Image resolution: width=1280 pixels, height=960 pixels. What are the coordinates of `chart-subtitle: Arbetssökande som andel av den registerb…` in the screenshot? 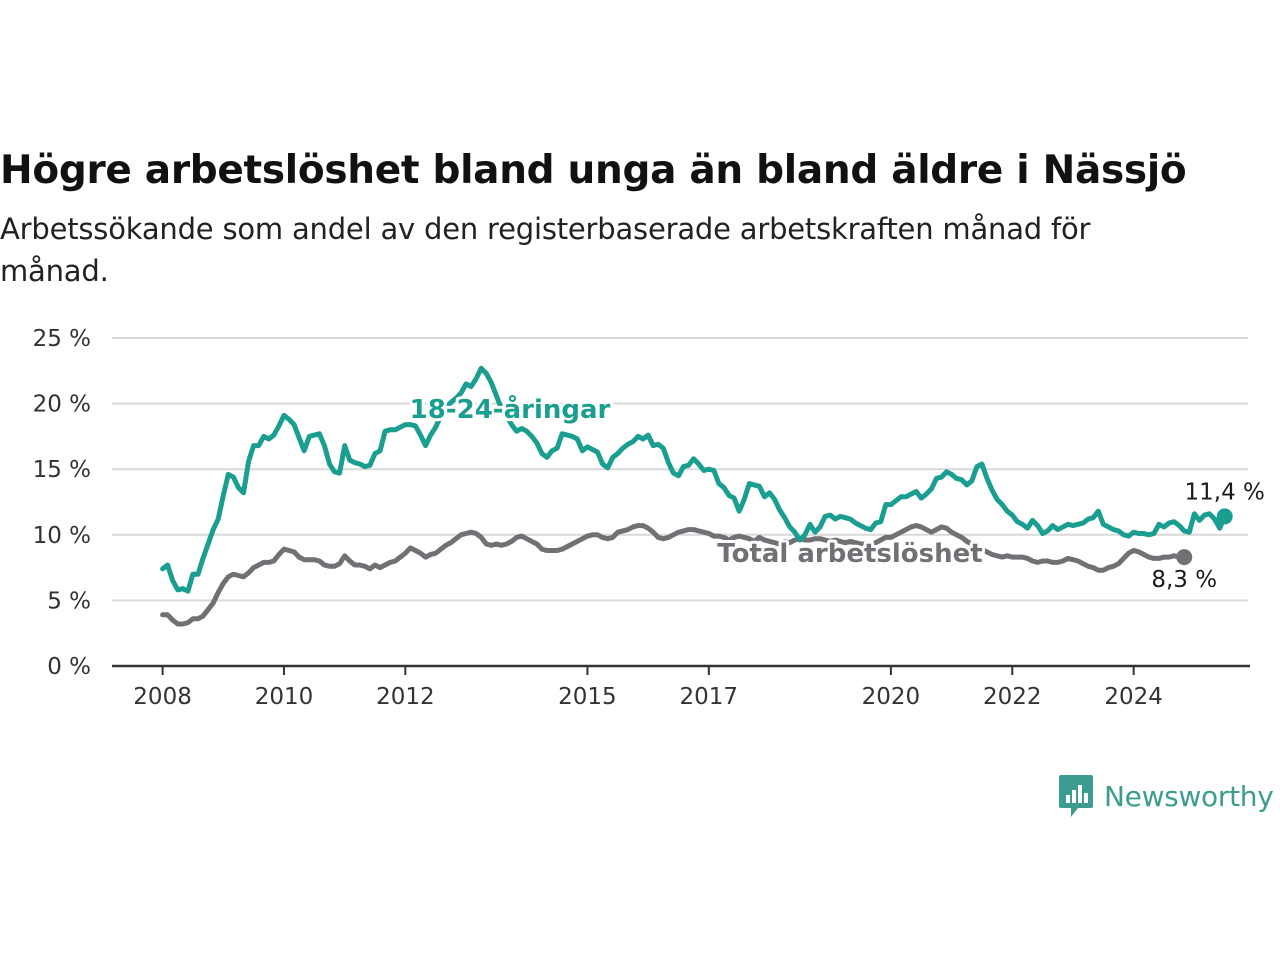 It's located at (545, 250).